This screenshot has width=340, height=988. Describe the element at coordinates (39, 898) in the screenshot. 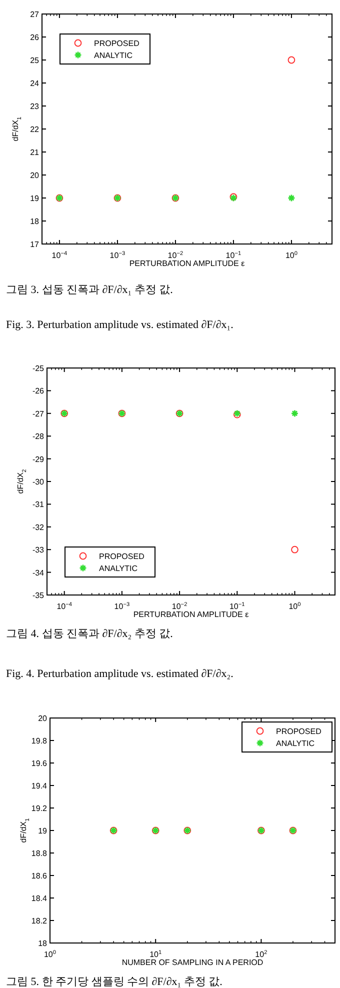

I see `y-tick-label: 18.4` at that location.